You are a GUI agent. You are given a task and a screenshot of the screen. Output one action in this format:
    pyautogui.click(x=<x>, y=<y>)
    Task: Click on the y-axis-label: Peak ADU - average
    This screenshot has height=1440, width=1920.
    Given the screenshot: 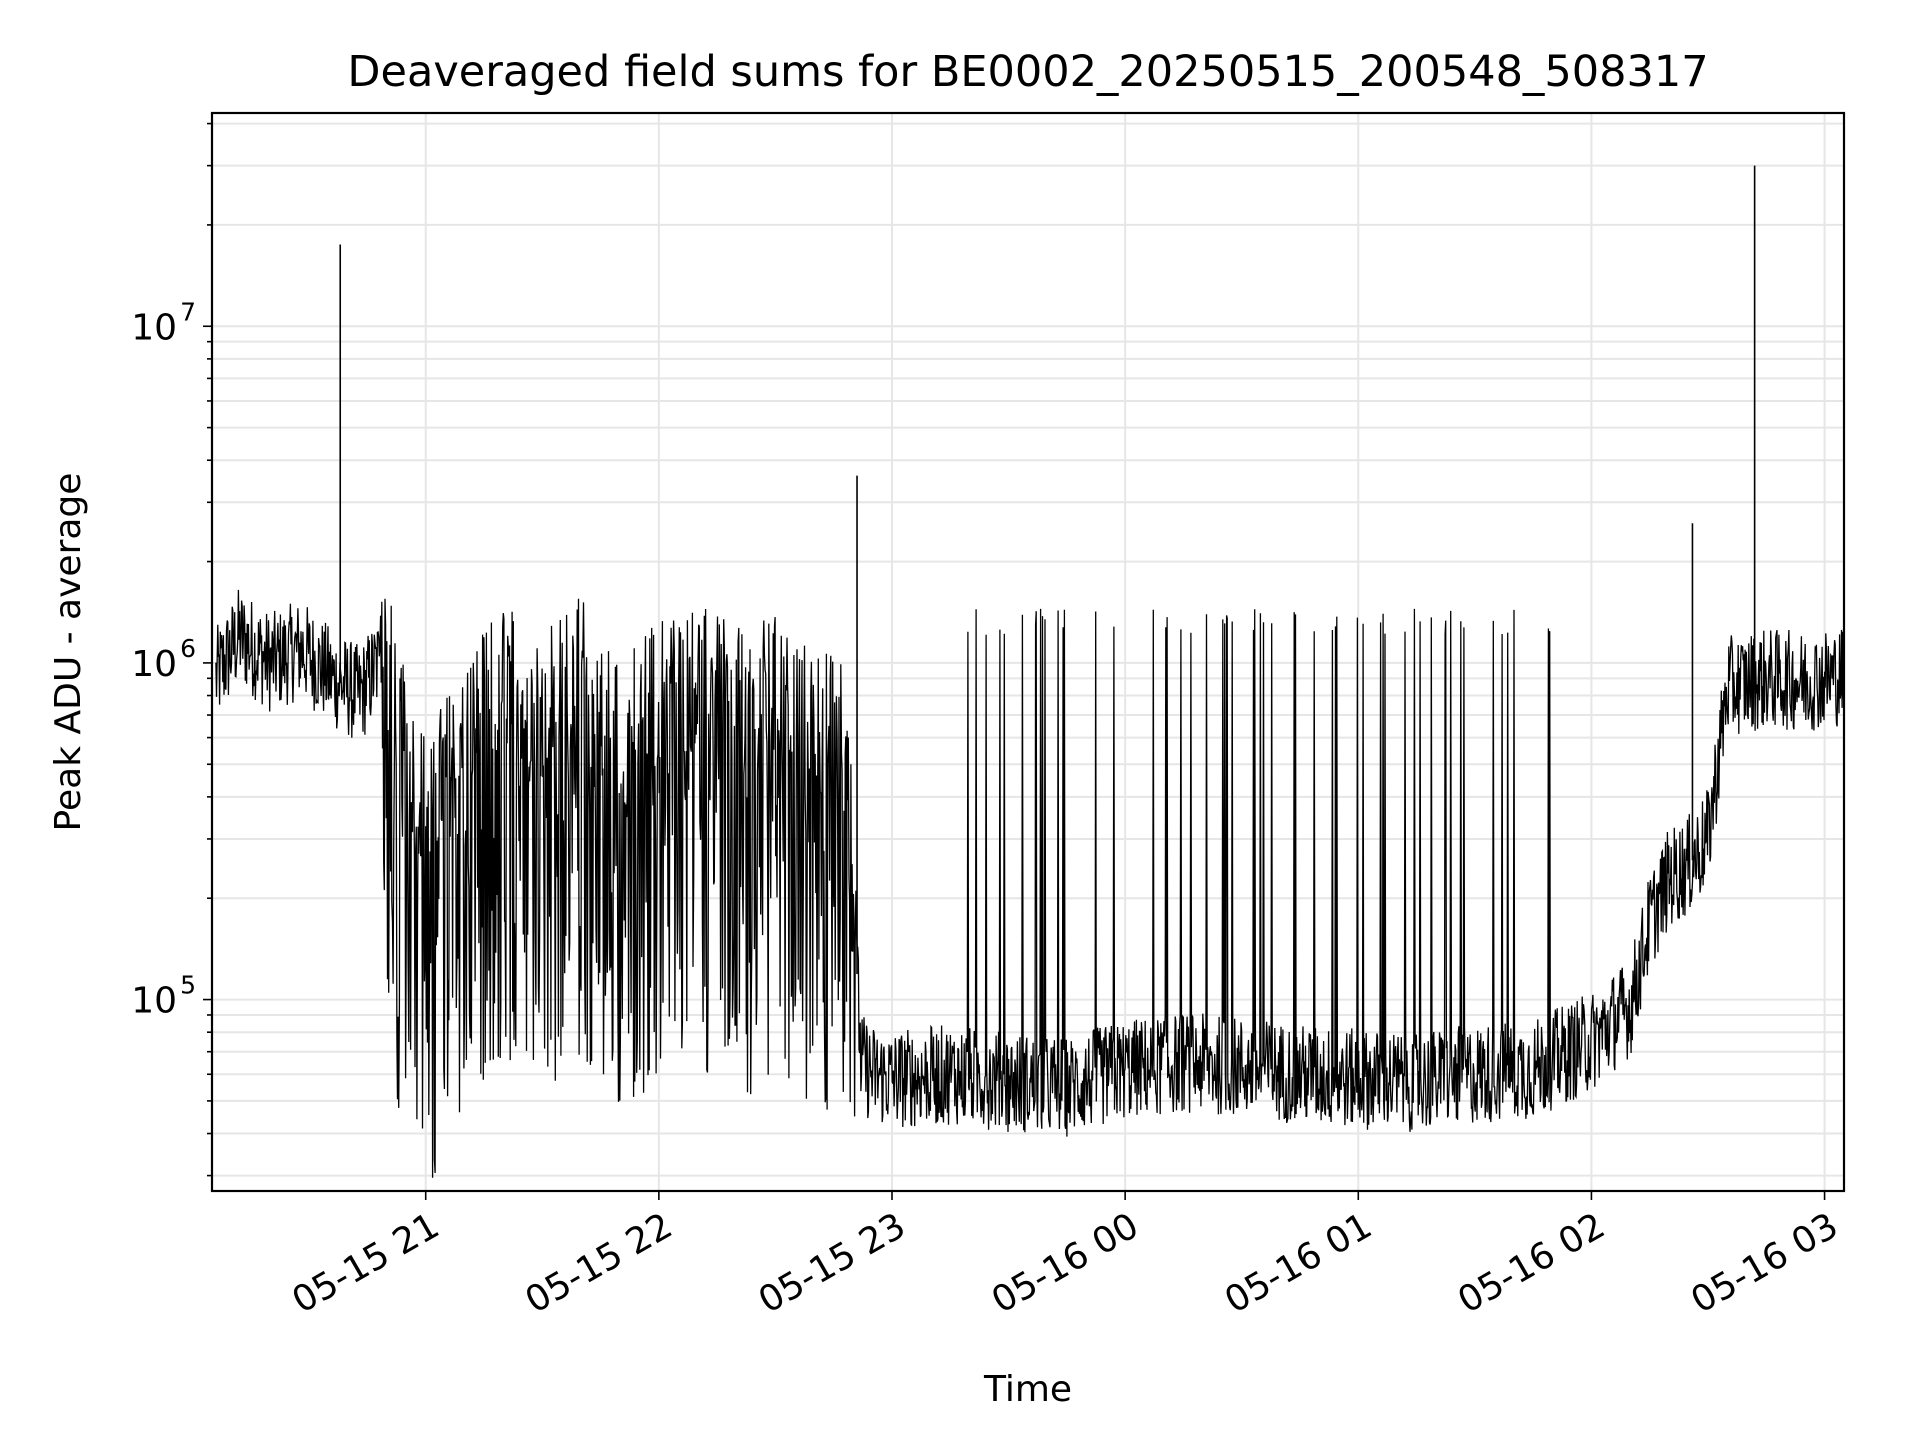 What is the action you would take?
    pyautogui.click(x=68, y=652)
    